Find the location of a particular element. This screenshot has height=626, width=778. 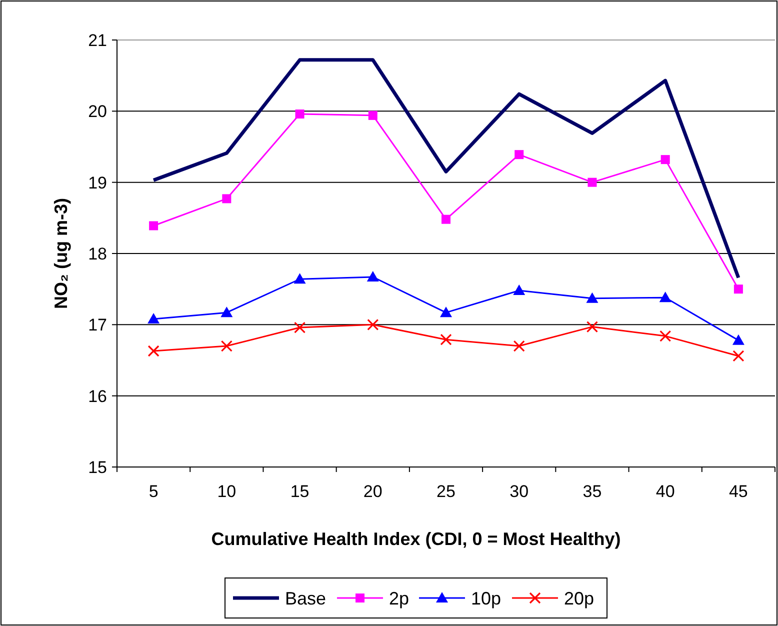

y-tick-label: 19 is located at coordinates (97, 182).